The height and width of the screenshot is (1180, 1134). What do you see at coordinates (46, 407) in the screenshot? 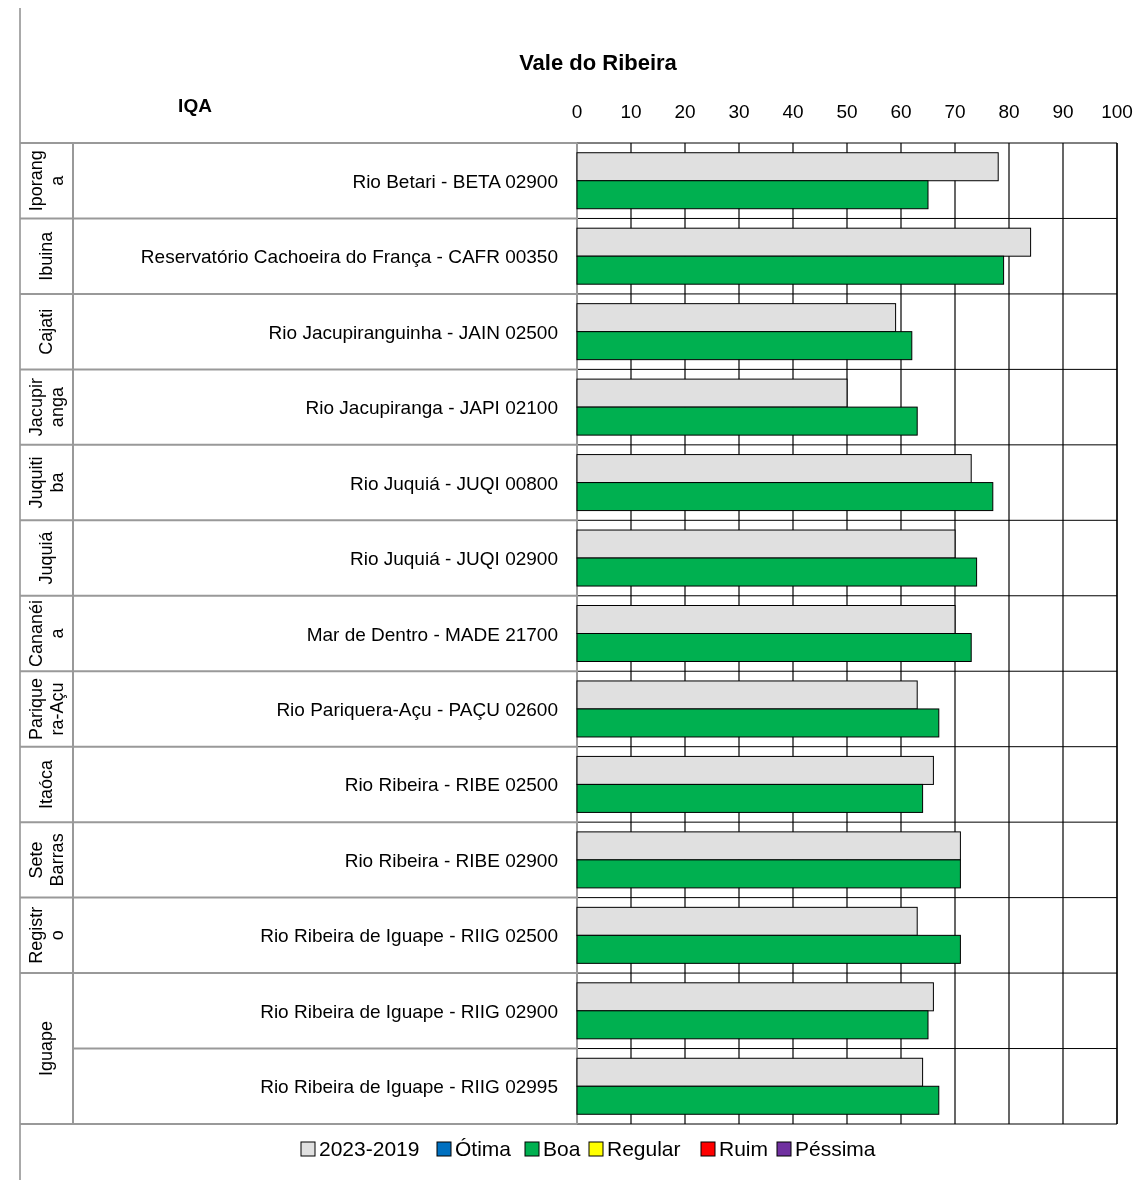
I see `text: Jacupiranga` at bounding box center [46, 407].